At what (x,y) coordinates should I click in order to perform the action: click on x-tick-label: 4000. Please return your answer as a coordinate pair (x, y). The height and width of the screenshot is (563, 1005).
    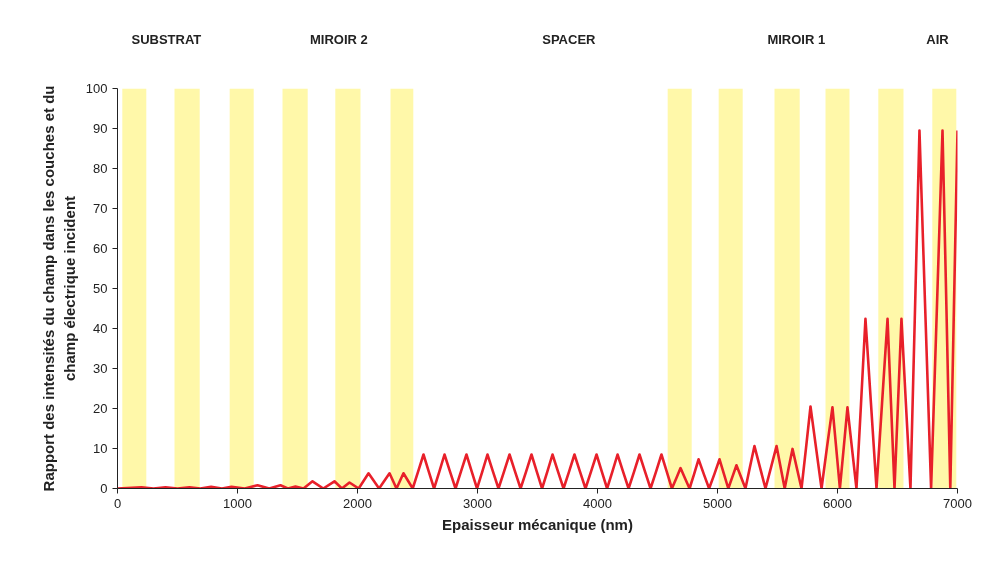
    Looking at the image, I should click on (597, 503).